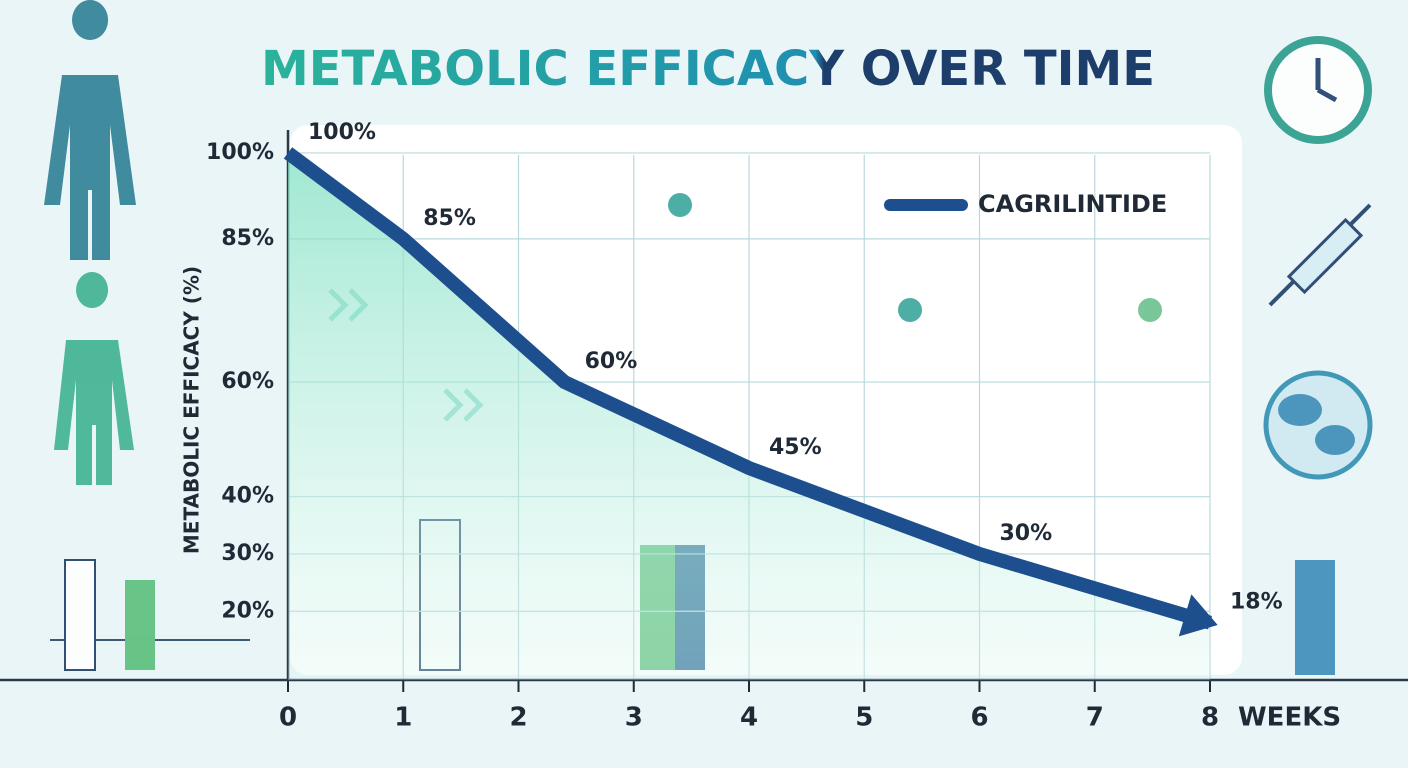 Image resolution: width=1408 pixels, height=768 pixels. What do you see at coordinates (864, 718) in the screenshot?
I see `x-tick-label: 5` at bounding box center [864, 718].